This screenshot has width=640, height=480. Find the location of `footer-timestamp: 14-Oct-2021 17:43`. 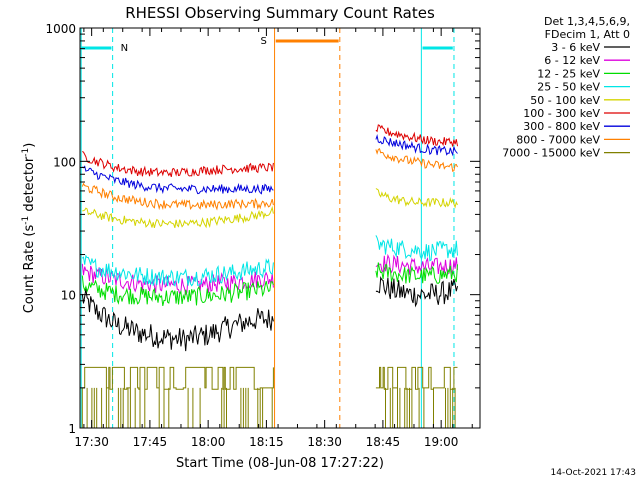

footer-timestamp: 14-Oct-2021 17:43 is located at coordinates (593, 473).